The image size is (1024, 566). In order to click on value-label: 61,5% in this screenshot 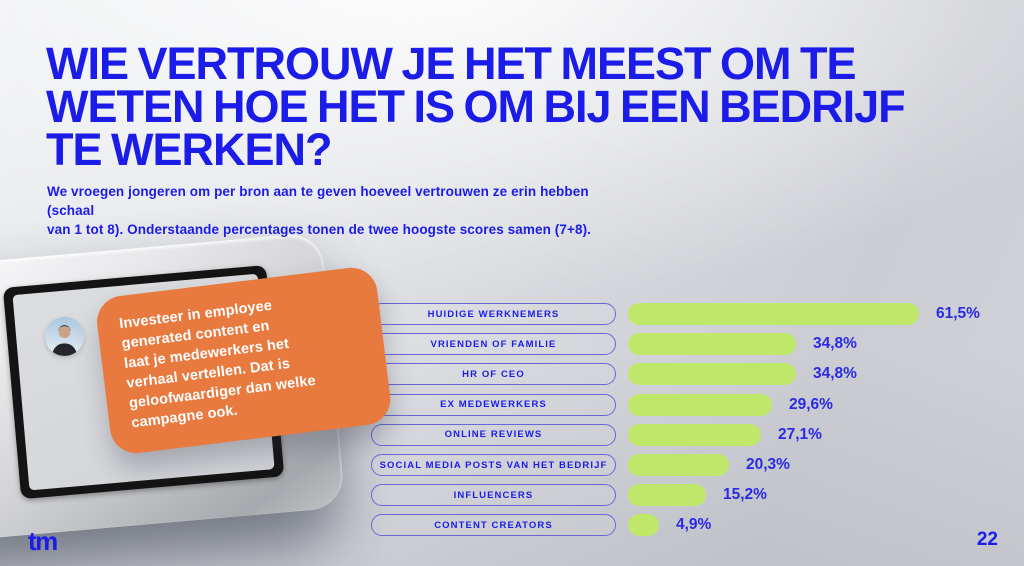, I will do `click(958, 314)`.